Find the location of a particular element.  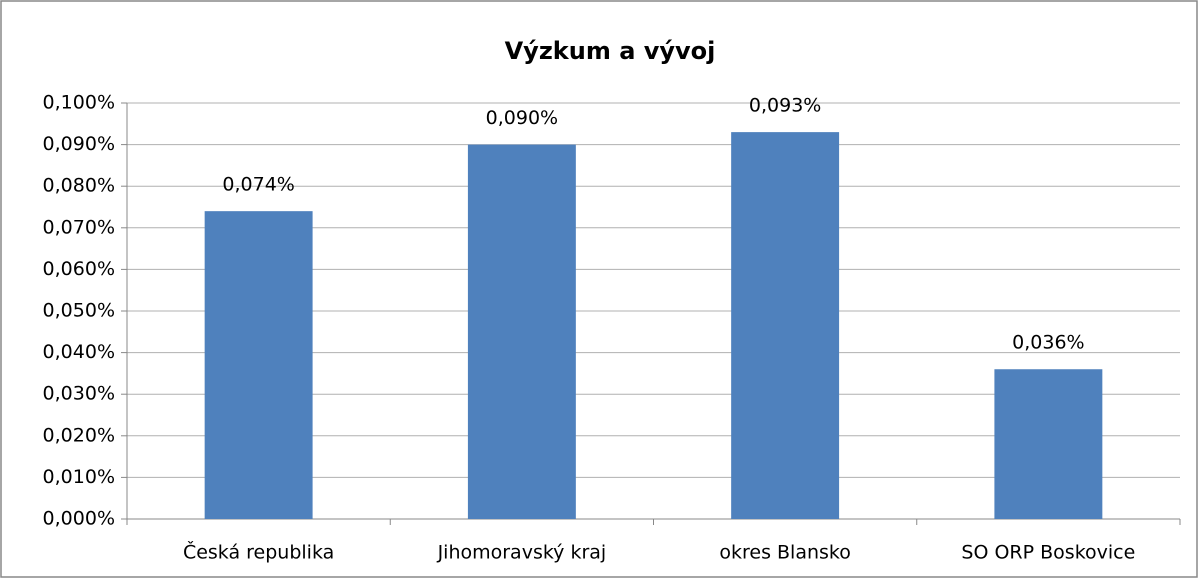

y-tick-label: 0,010% is located at coordinates (79, 477).